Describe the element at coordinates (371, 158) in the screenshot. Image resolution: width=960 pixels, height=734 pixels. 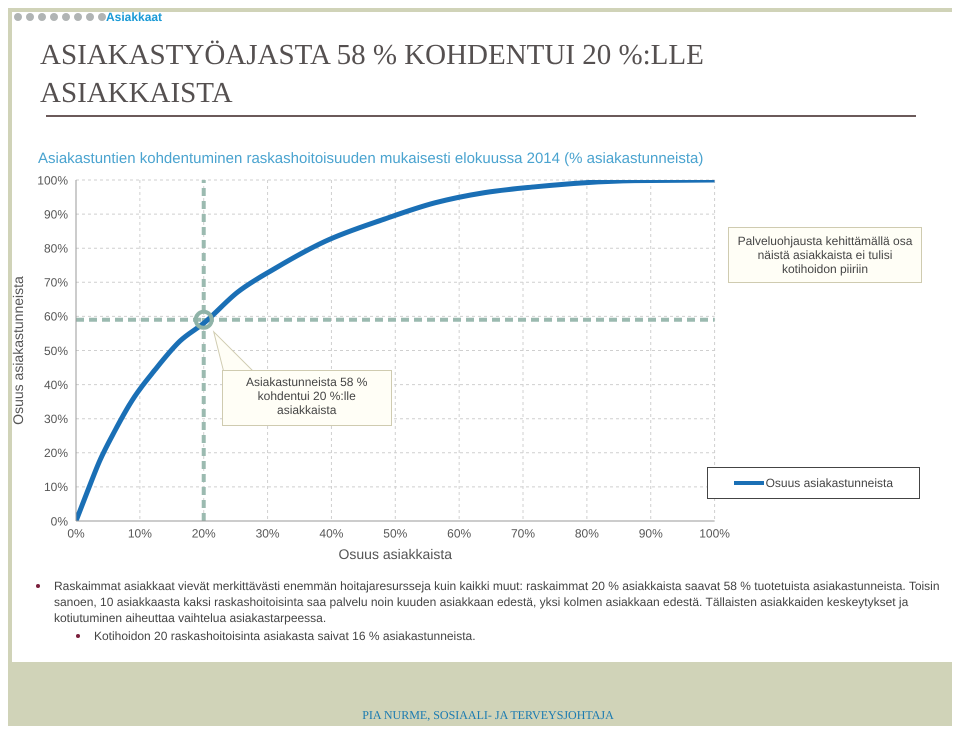
I see `chart-subtitle: Asiakastuntien kohdentuminen raskashoitoisuuden mukaisesti elokuussa 2014 (% asiakastunneista)` at that location.